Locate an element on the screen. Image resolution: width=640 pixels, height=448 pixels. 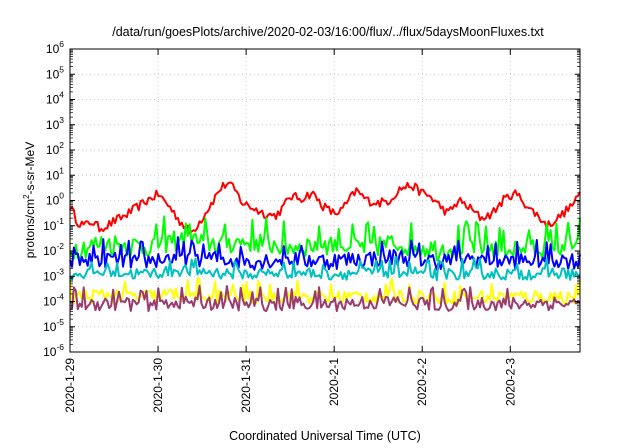
y-tick-label: 10¹ is located at coordinates (55, 173).